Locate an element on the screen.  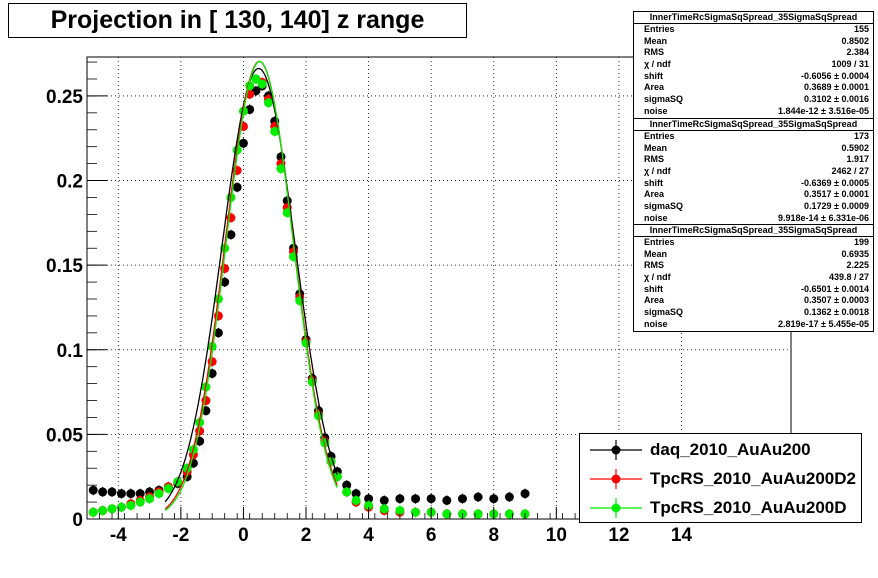
legend-swatch-tpcrs-d2 is located at coordinates (616, 479).